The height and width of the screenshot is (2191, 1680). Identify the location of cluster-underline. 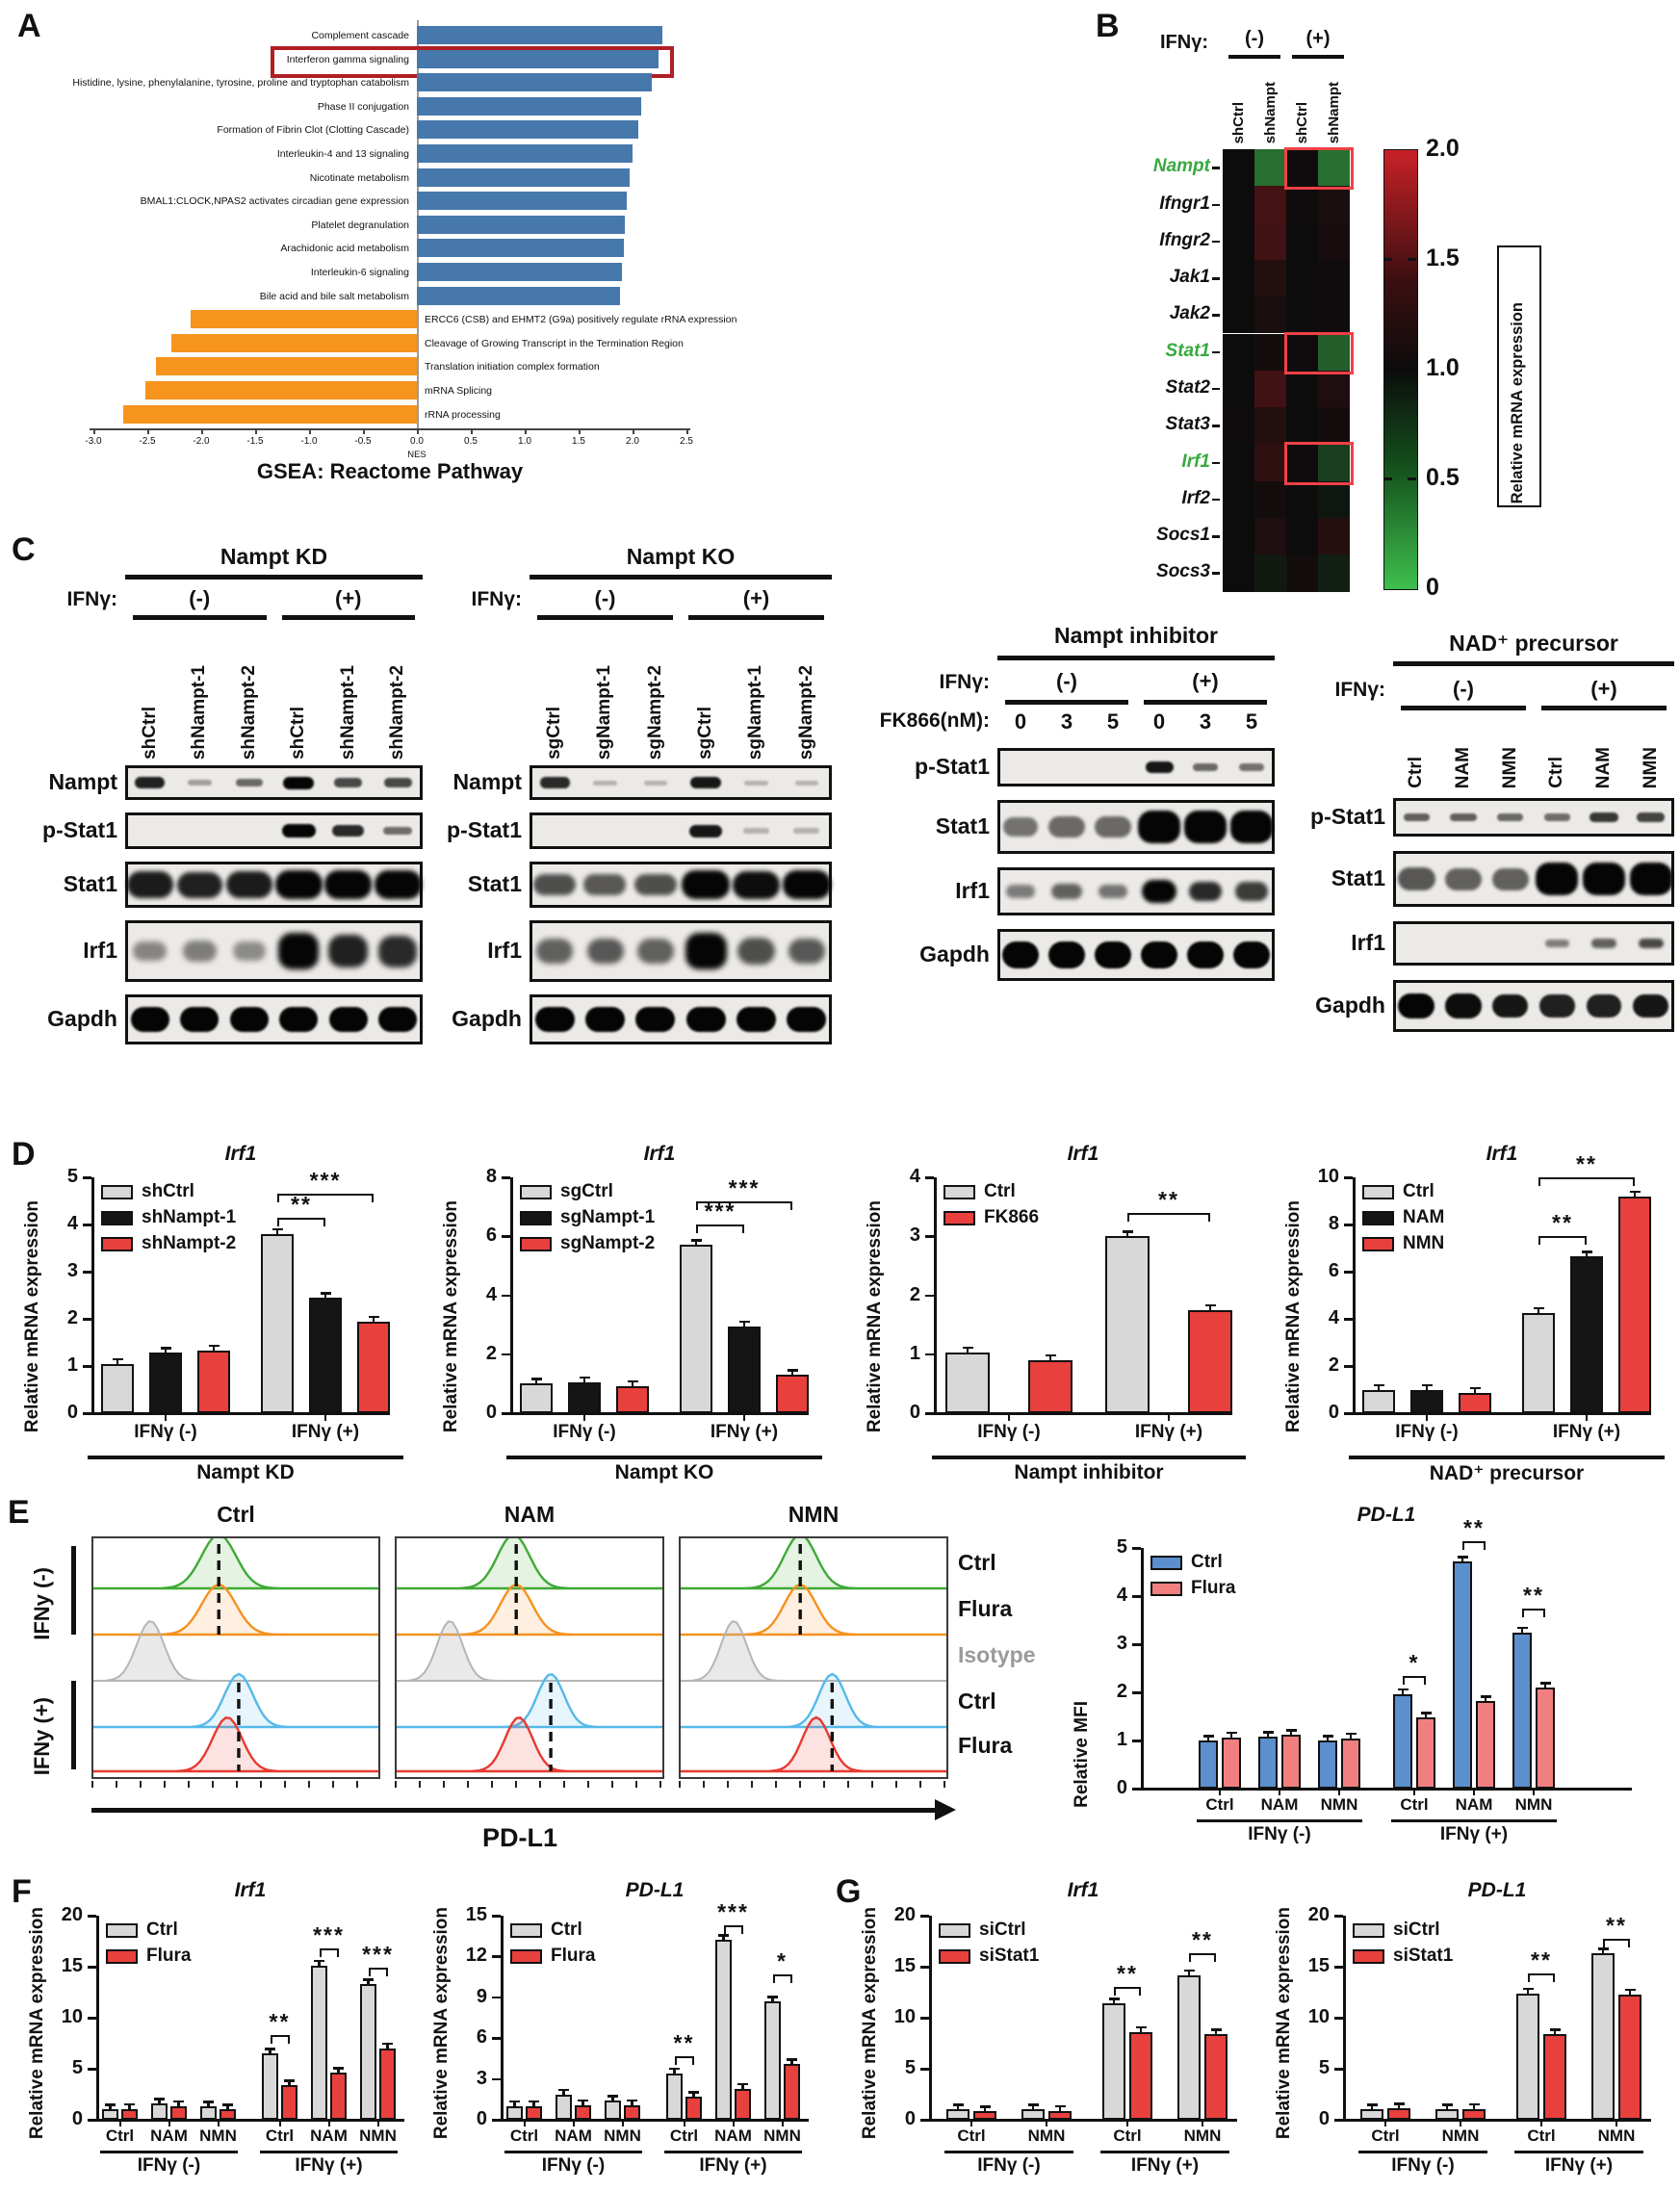
(733, 2152).